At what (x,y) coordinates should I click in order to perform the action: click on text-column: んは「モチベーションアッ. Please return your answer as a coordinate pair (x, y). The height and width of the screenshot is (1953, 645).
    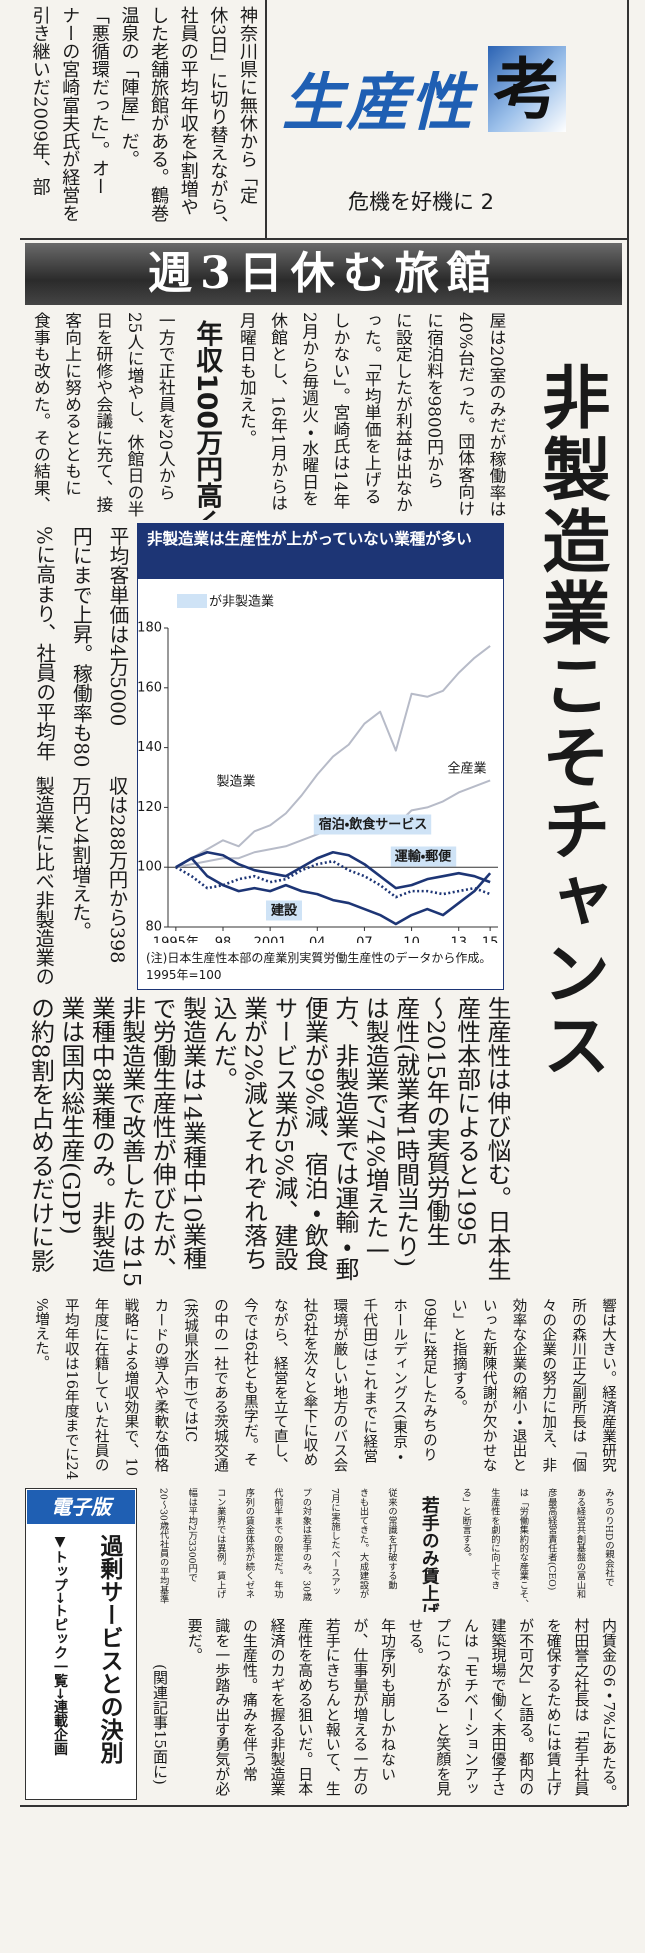
    Looking at the image, I should click on (470, 1707).